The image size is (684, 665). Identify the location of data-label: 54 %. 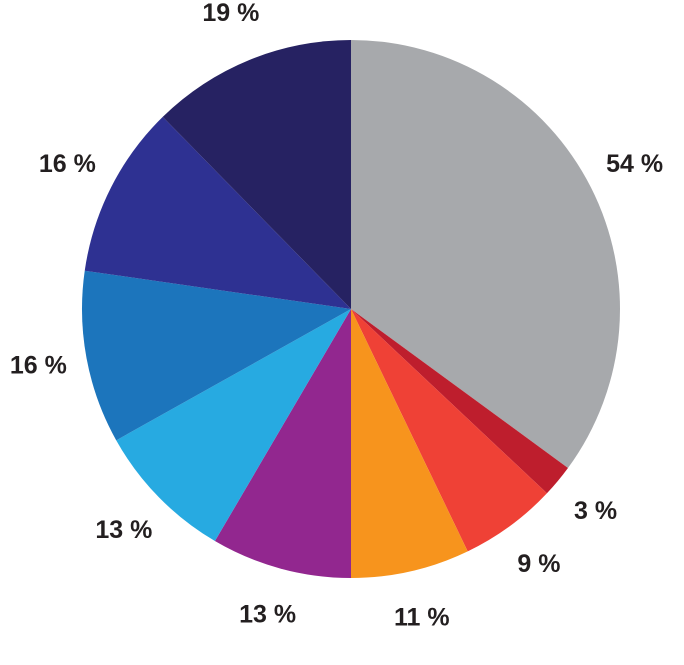
(634, 164).